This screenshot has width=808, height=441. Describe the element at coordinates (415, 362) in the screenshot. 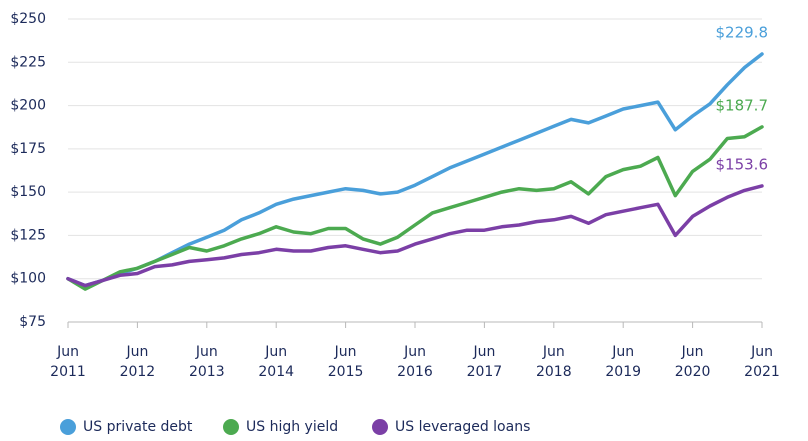

I see `x-tick-label: Jun 2016` at that location.